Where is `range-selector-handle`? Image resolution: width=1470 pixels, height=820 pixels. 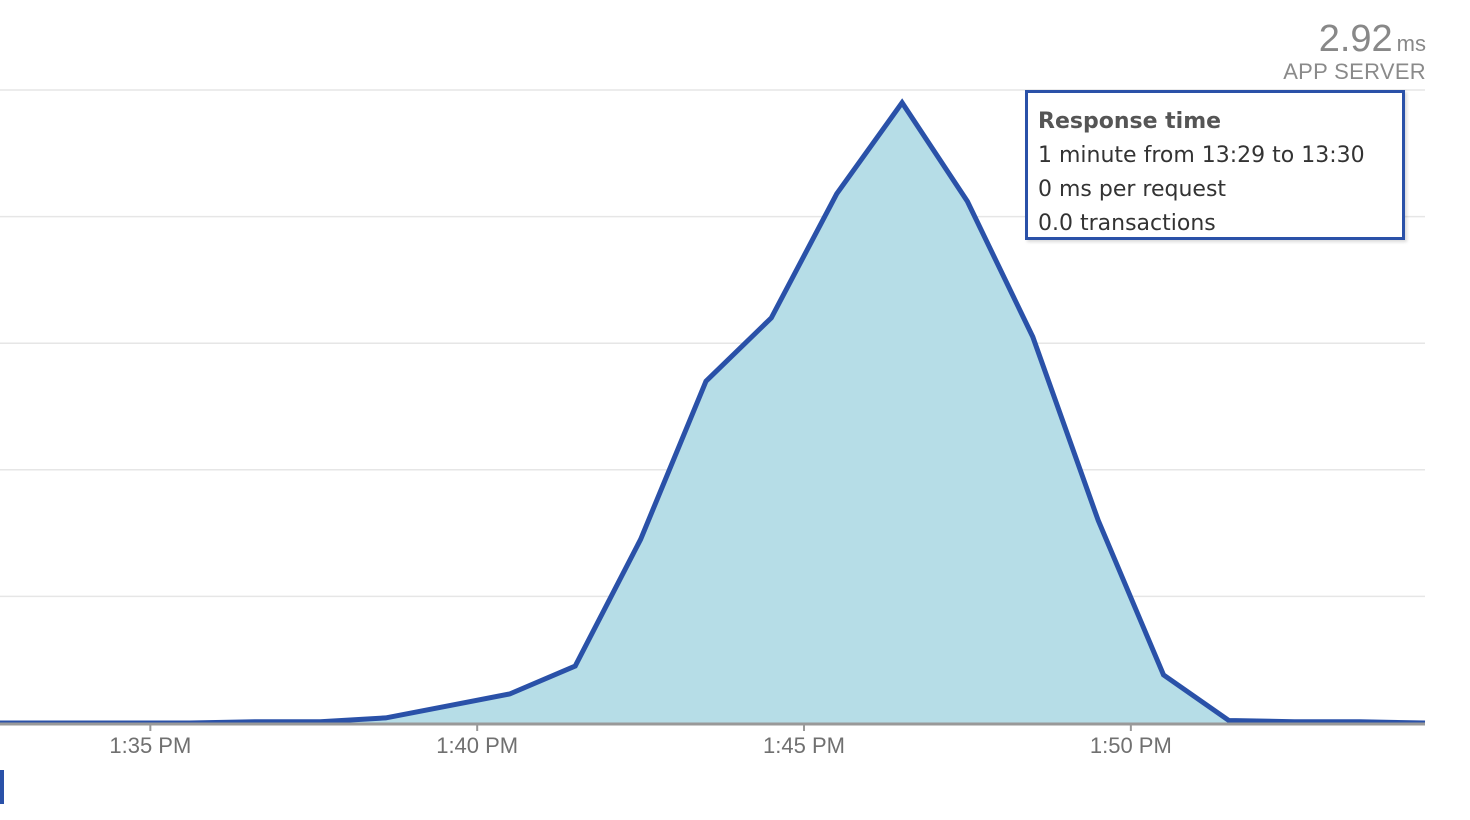
range-selector-handle is located at coordinates (2, 787).